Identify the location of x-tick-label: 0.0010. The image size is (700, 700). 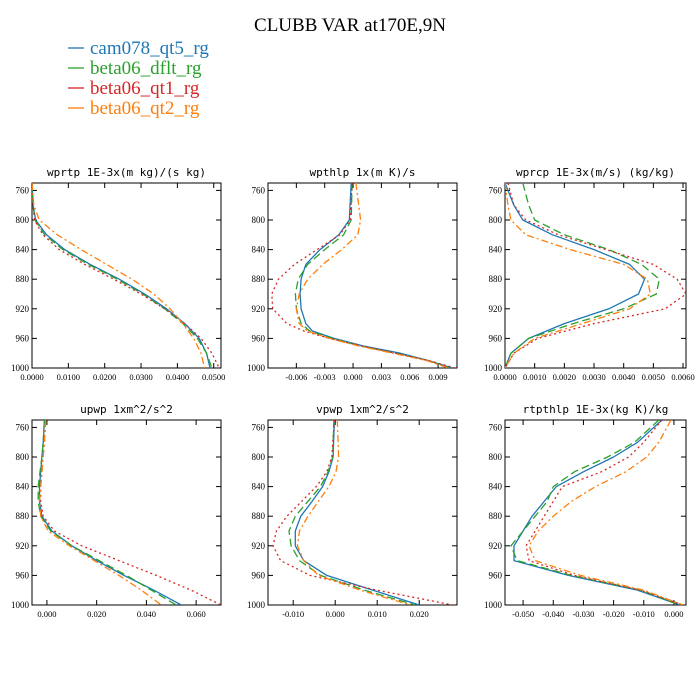
(534, 377).